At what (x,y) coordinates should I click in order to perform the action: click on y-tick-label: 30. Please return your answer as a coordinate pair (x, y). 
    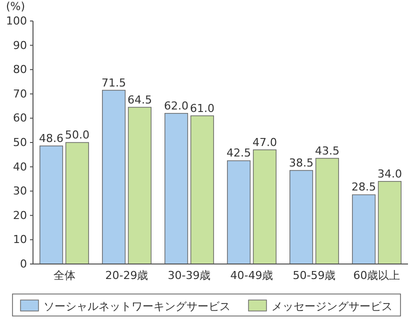
    Looking at the image, I should click on (20, 191).